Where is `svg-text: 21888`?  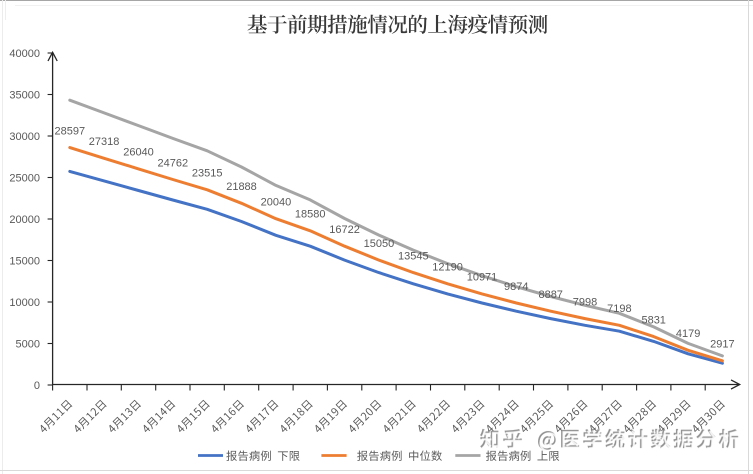 svg-text: 21888 is located at coordinates (241, 187).